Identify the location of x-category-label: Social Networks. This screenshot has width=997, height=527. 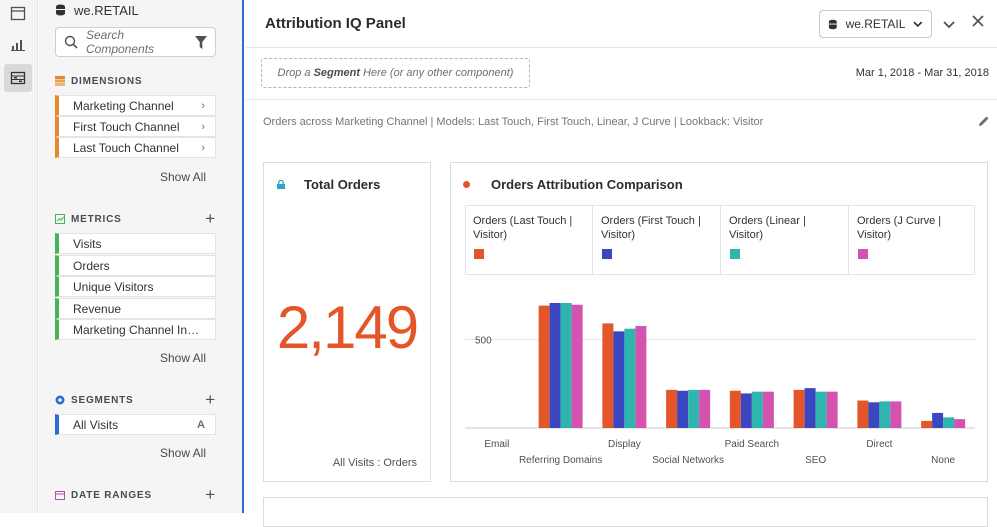
(688, 460).